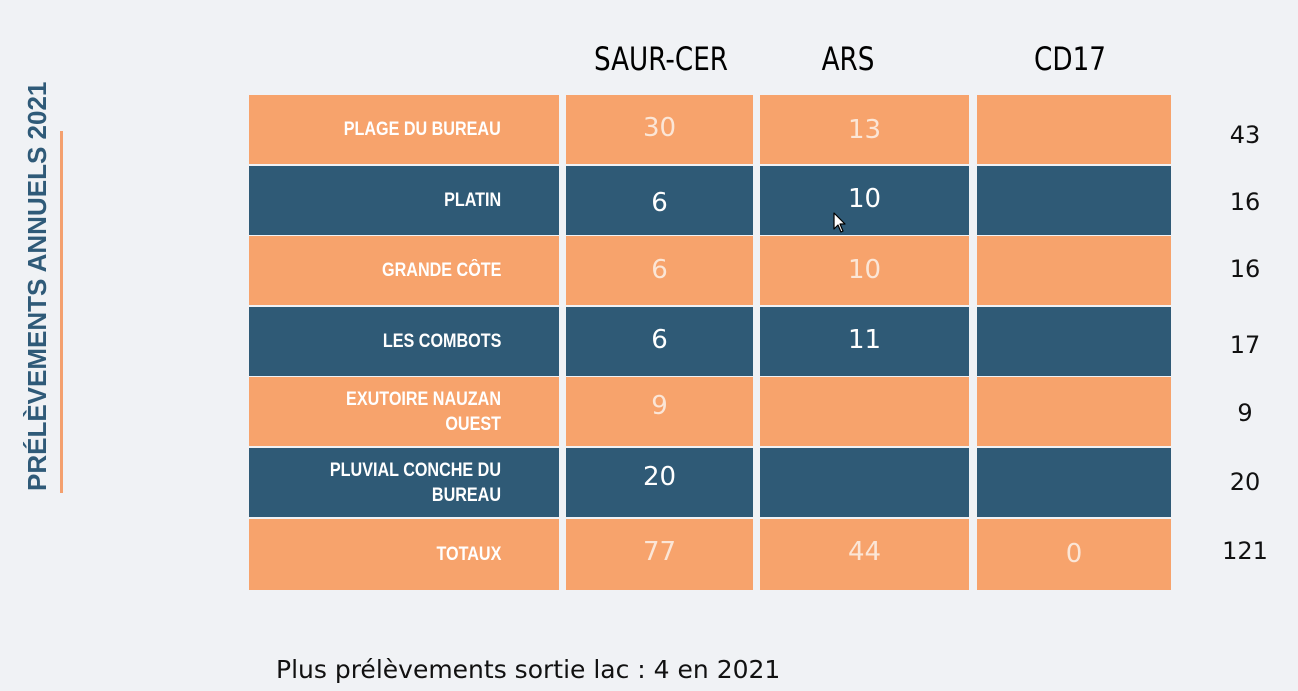 The width and height of the screenshot is (1298, 691). Describe the element at coordinates (404, 200) in the screenshot. I see `row-label: PLATIN` at that location.